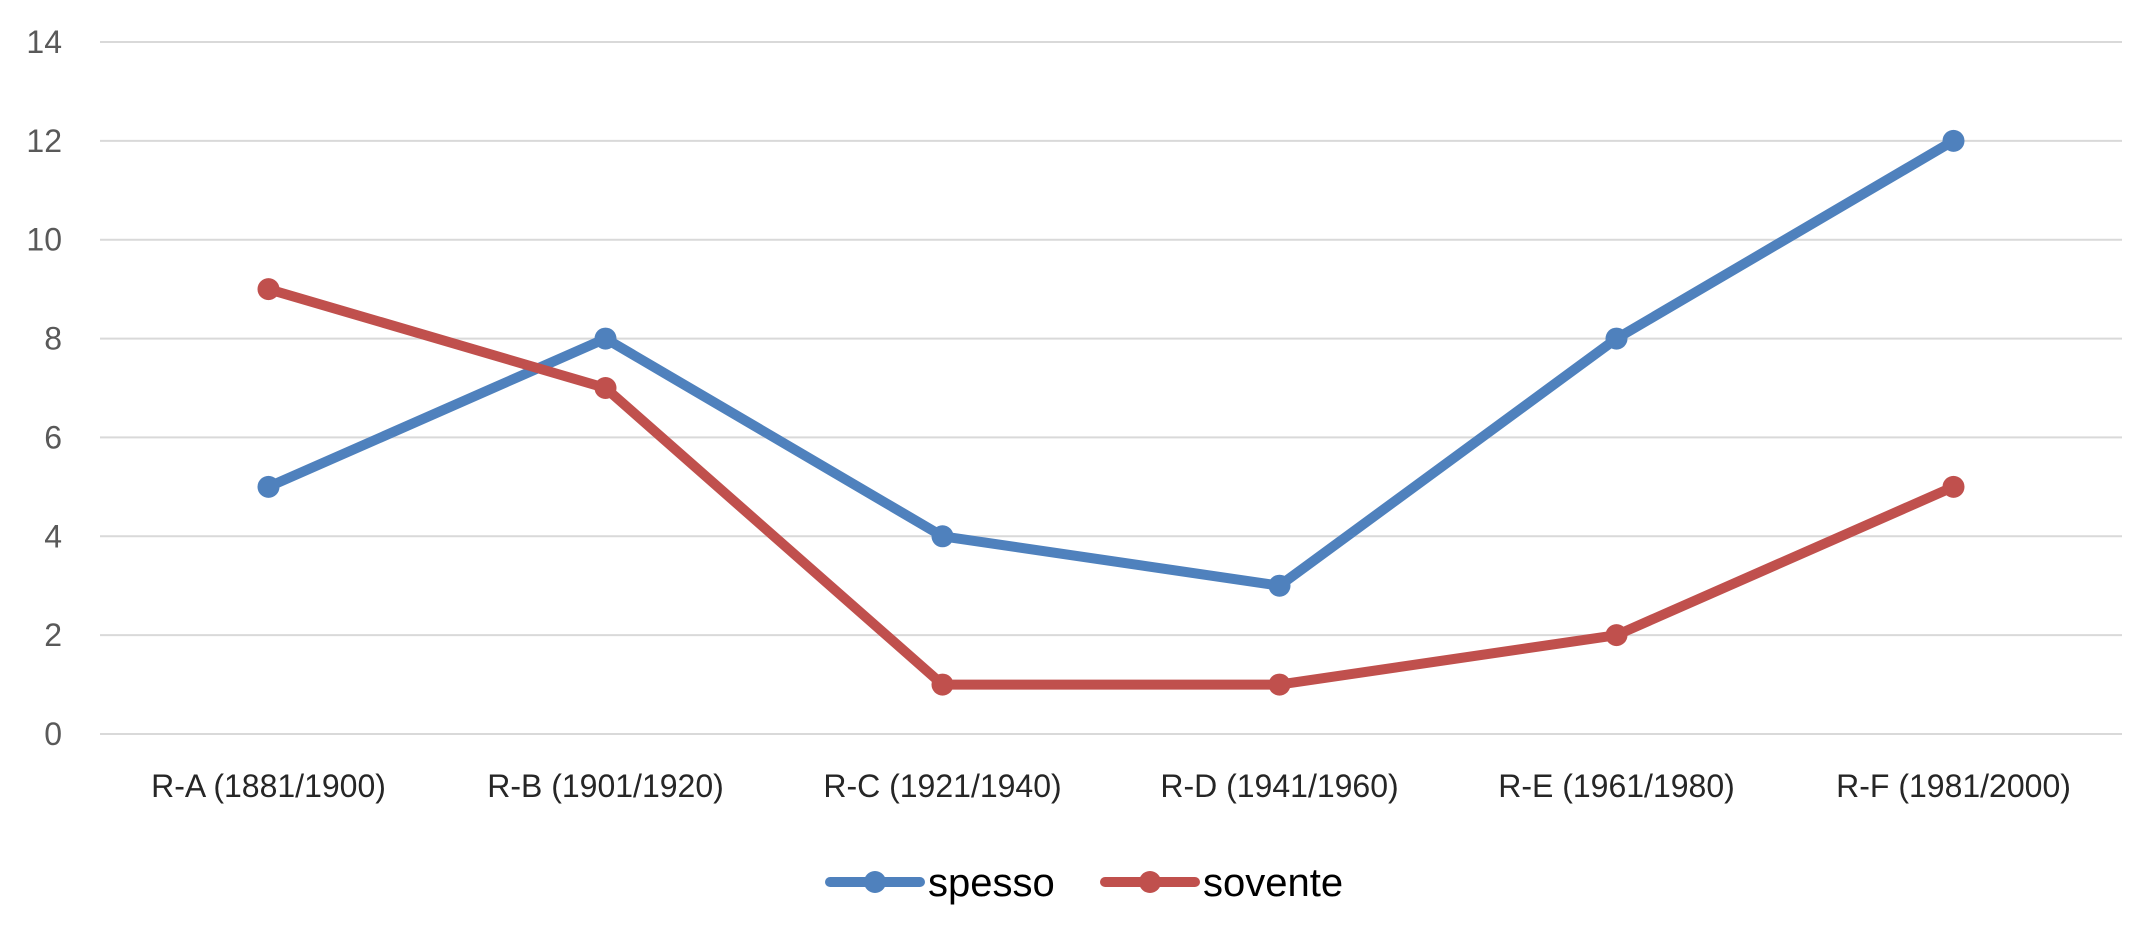  Describe the element at coordinates (53, 536) in the screenshot. I see `y-tick-label: 4` at that location.